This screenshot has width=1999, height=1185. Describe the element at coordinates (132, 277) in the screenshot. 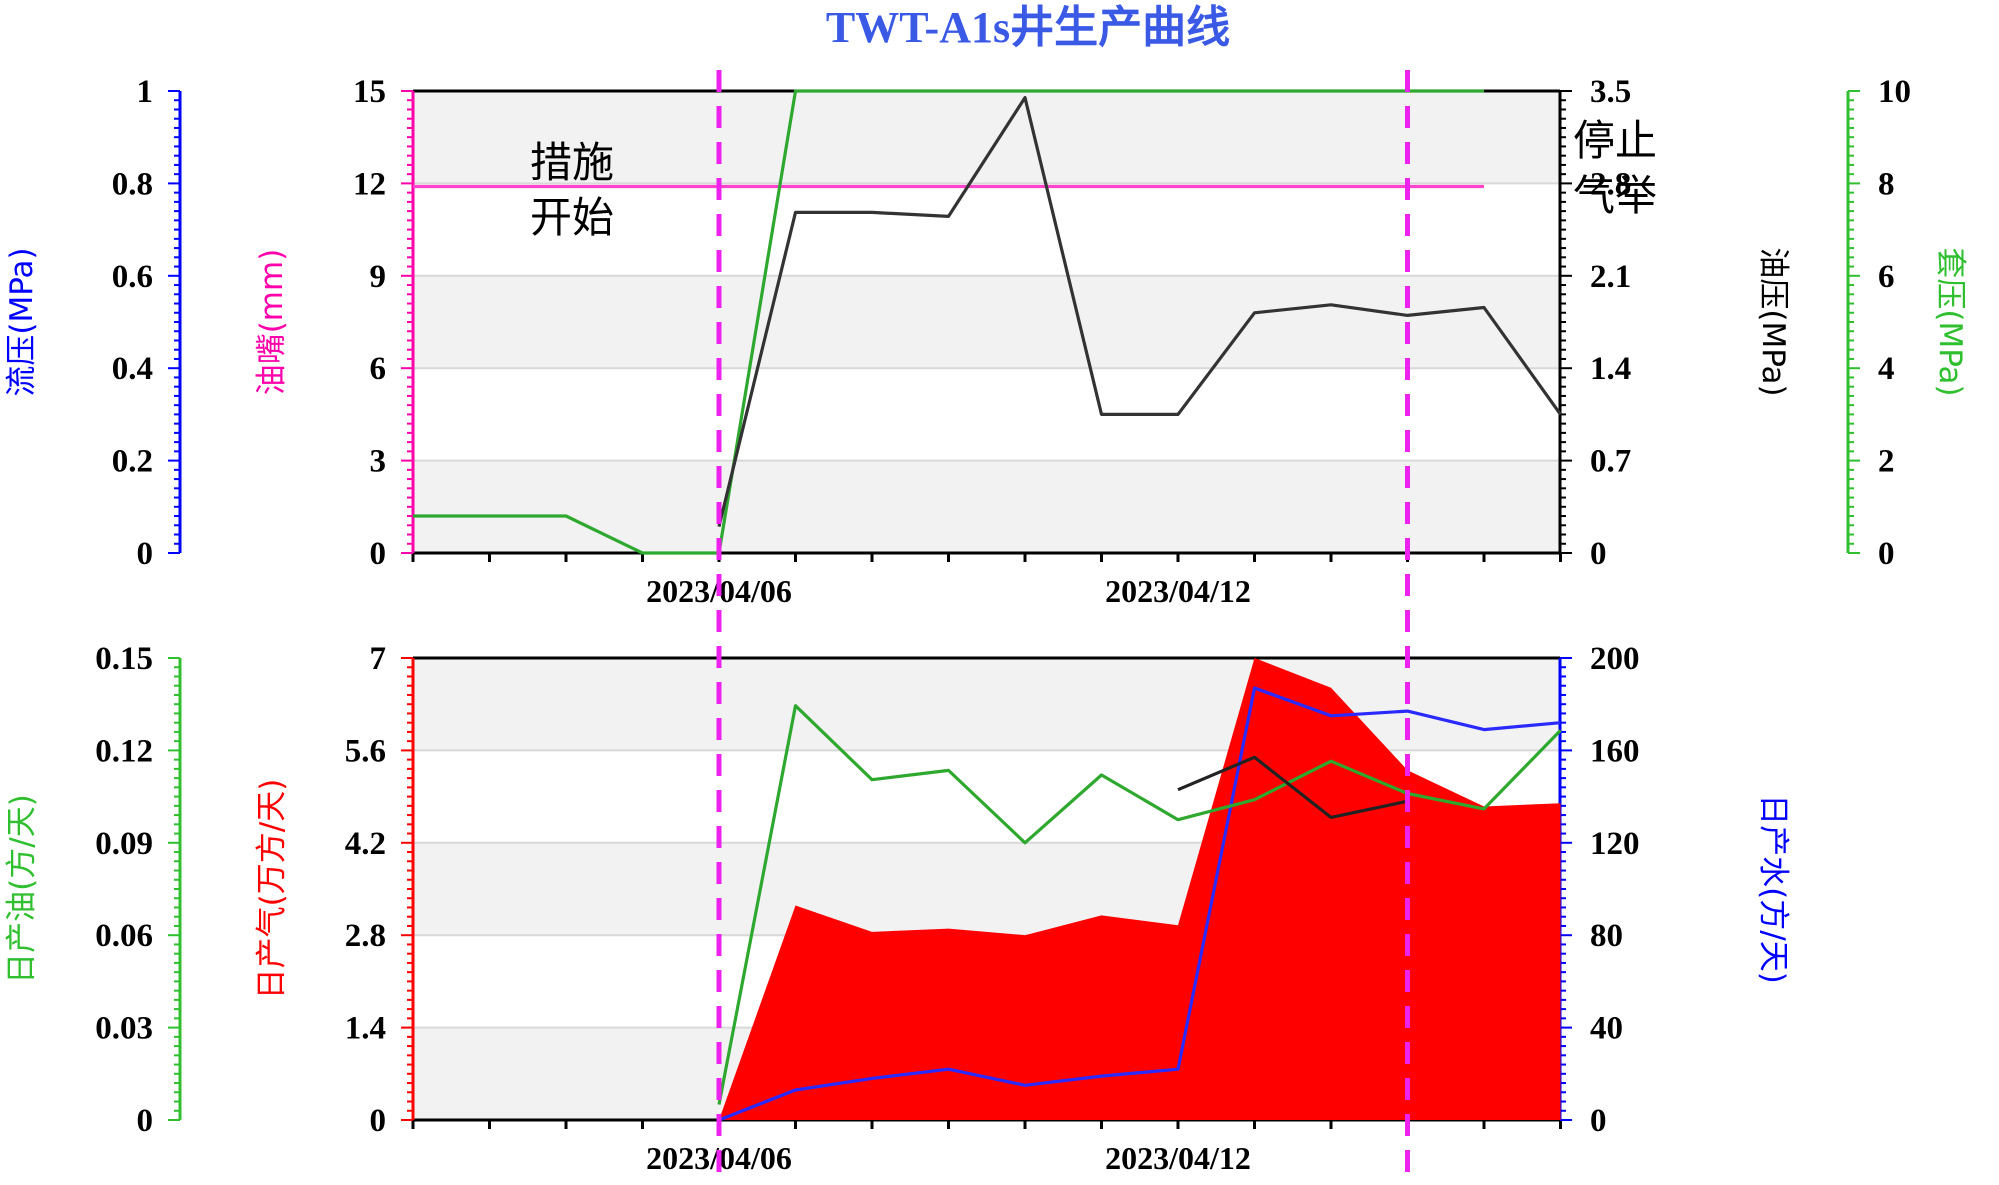

I see `y-tick-label: 0.6` at that location.